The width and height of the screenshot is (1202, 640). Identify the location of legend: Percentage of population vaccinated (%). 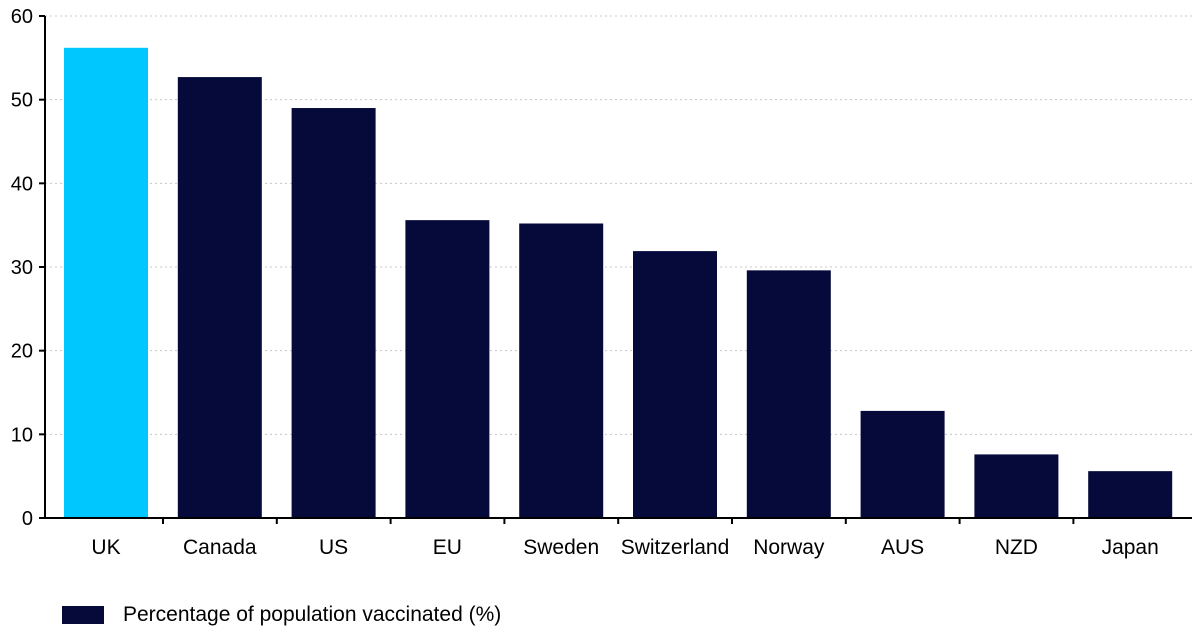
(281, 615).